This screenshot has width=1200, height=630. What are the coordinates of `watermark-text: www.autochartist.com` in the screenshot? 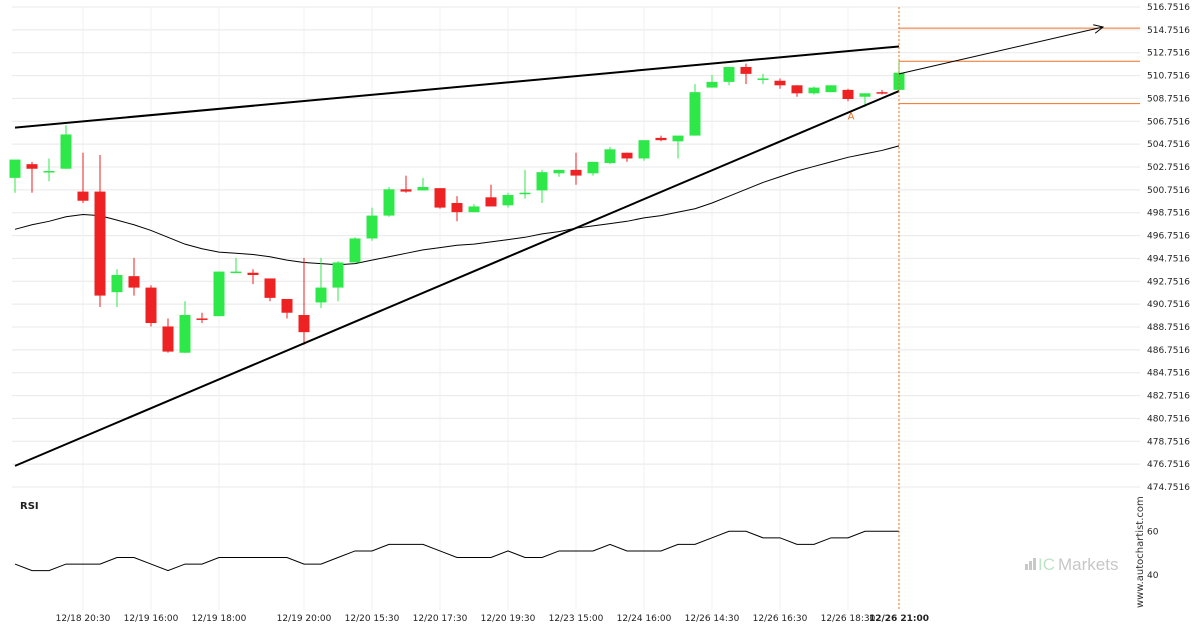 It's located at (1140, 552).